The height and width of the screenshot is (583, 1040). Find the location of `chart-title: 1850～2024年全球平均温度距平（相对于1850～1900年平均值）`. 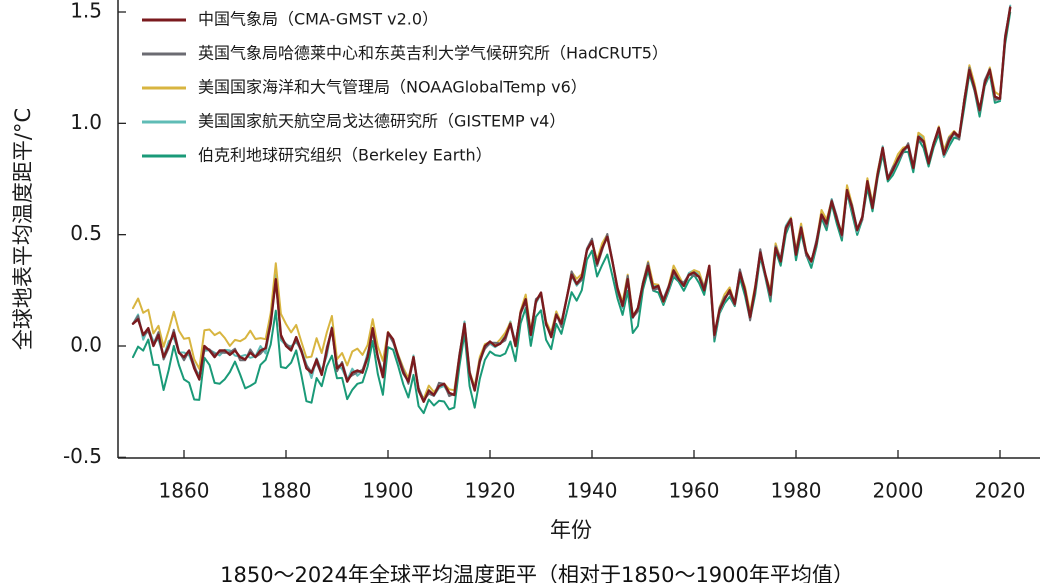

chart-title: 1850～2024年全球平均温度距平（相对于1850～1900年平均值） is located at coordinates (537, 573).